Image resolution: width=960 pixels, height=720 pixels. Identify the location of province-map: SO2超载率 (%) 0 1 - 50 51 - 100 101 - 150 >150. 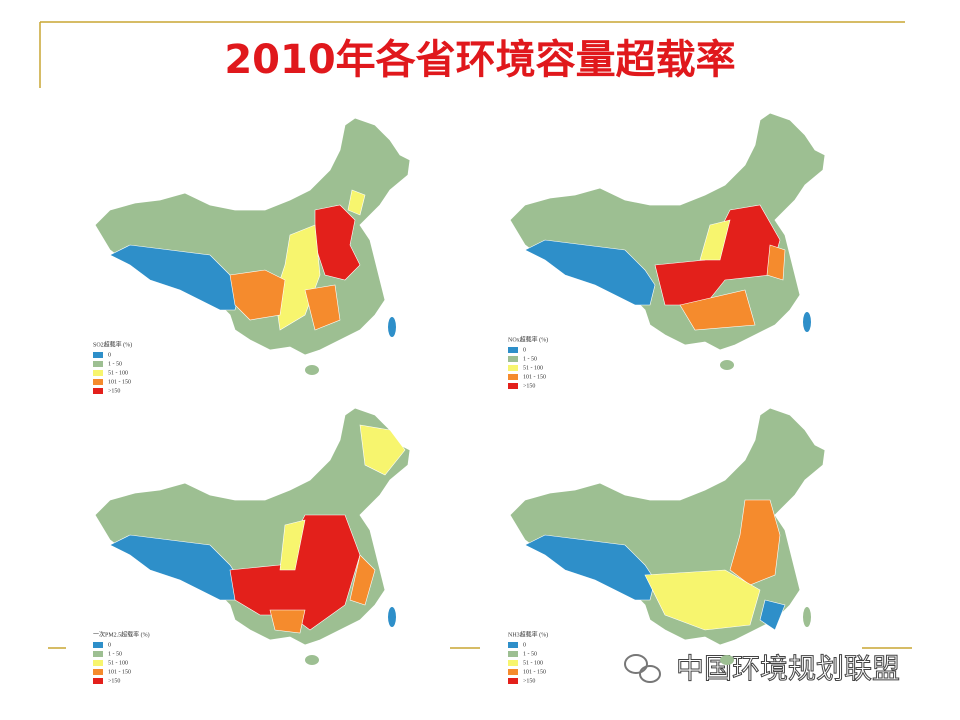
(252, 255).